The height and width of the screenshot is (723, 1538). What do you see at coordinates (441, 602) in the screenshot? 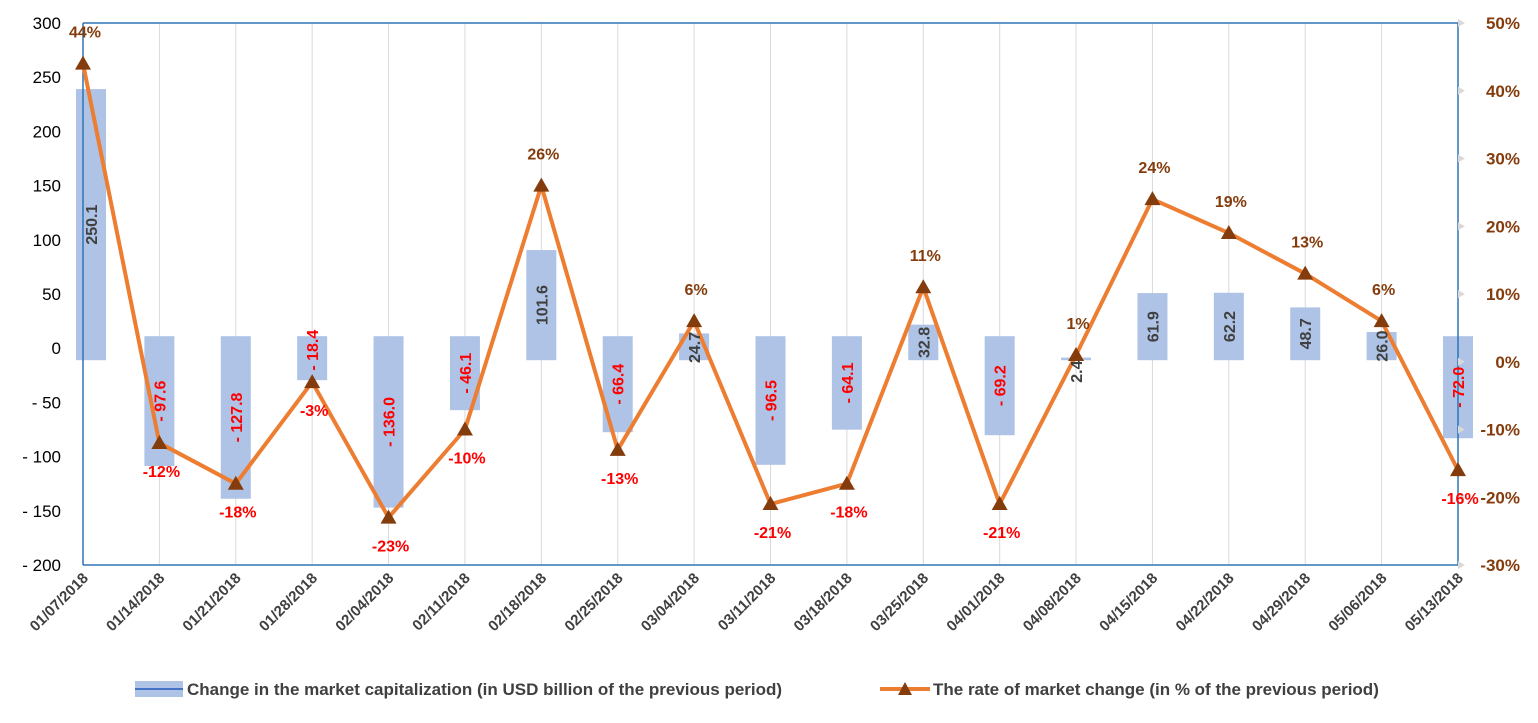
I see `x-tick-label: 02/11/2018` at bounding box center [441, 602].